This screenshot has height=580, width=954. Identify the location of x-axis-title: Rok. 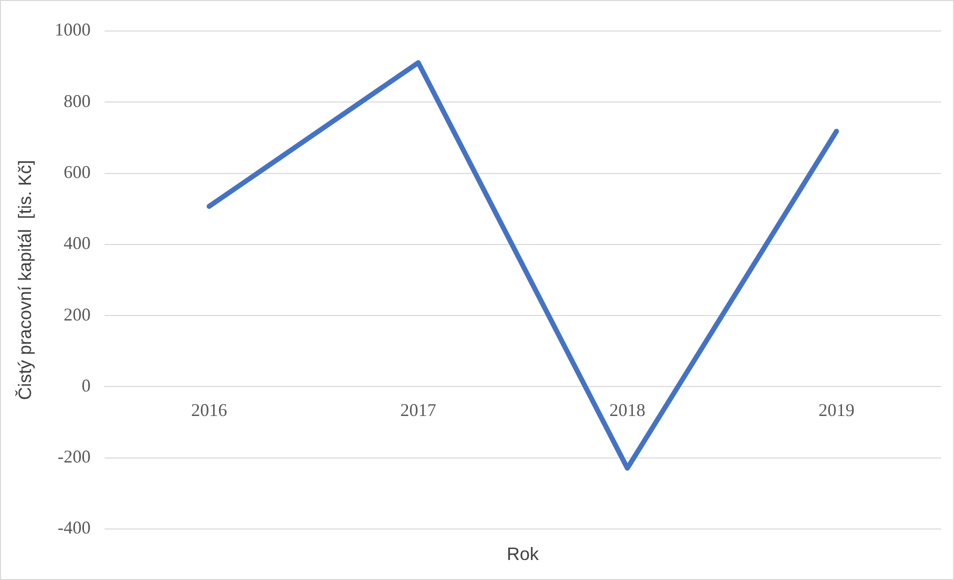
(523, 554).